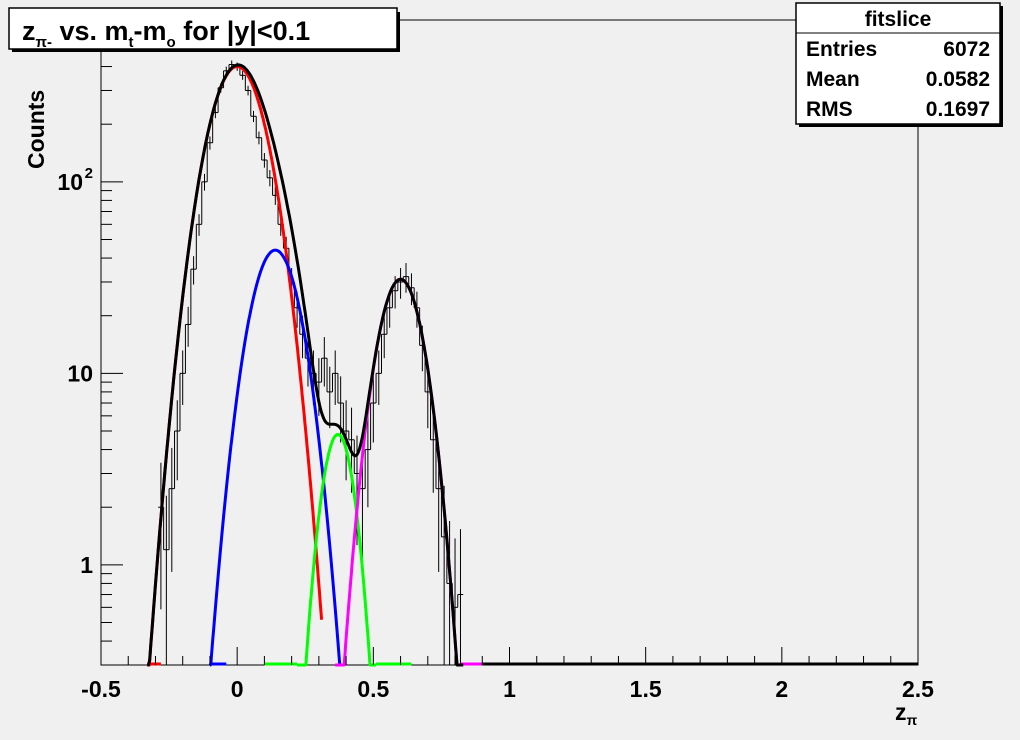 This screenshot has width=1020, height=740. What do you see at coordinates (958, 79) in the screenshot?
I see `stats-value-mean: 0.0582` at bounding box center [958, 79].